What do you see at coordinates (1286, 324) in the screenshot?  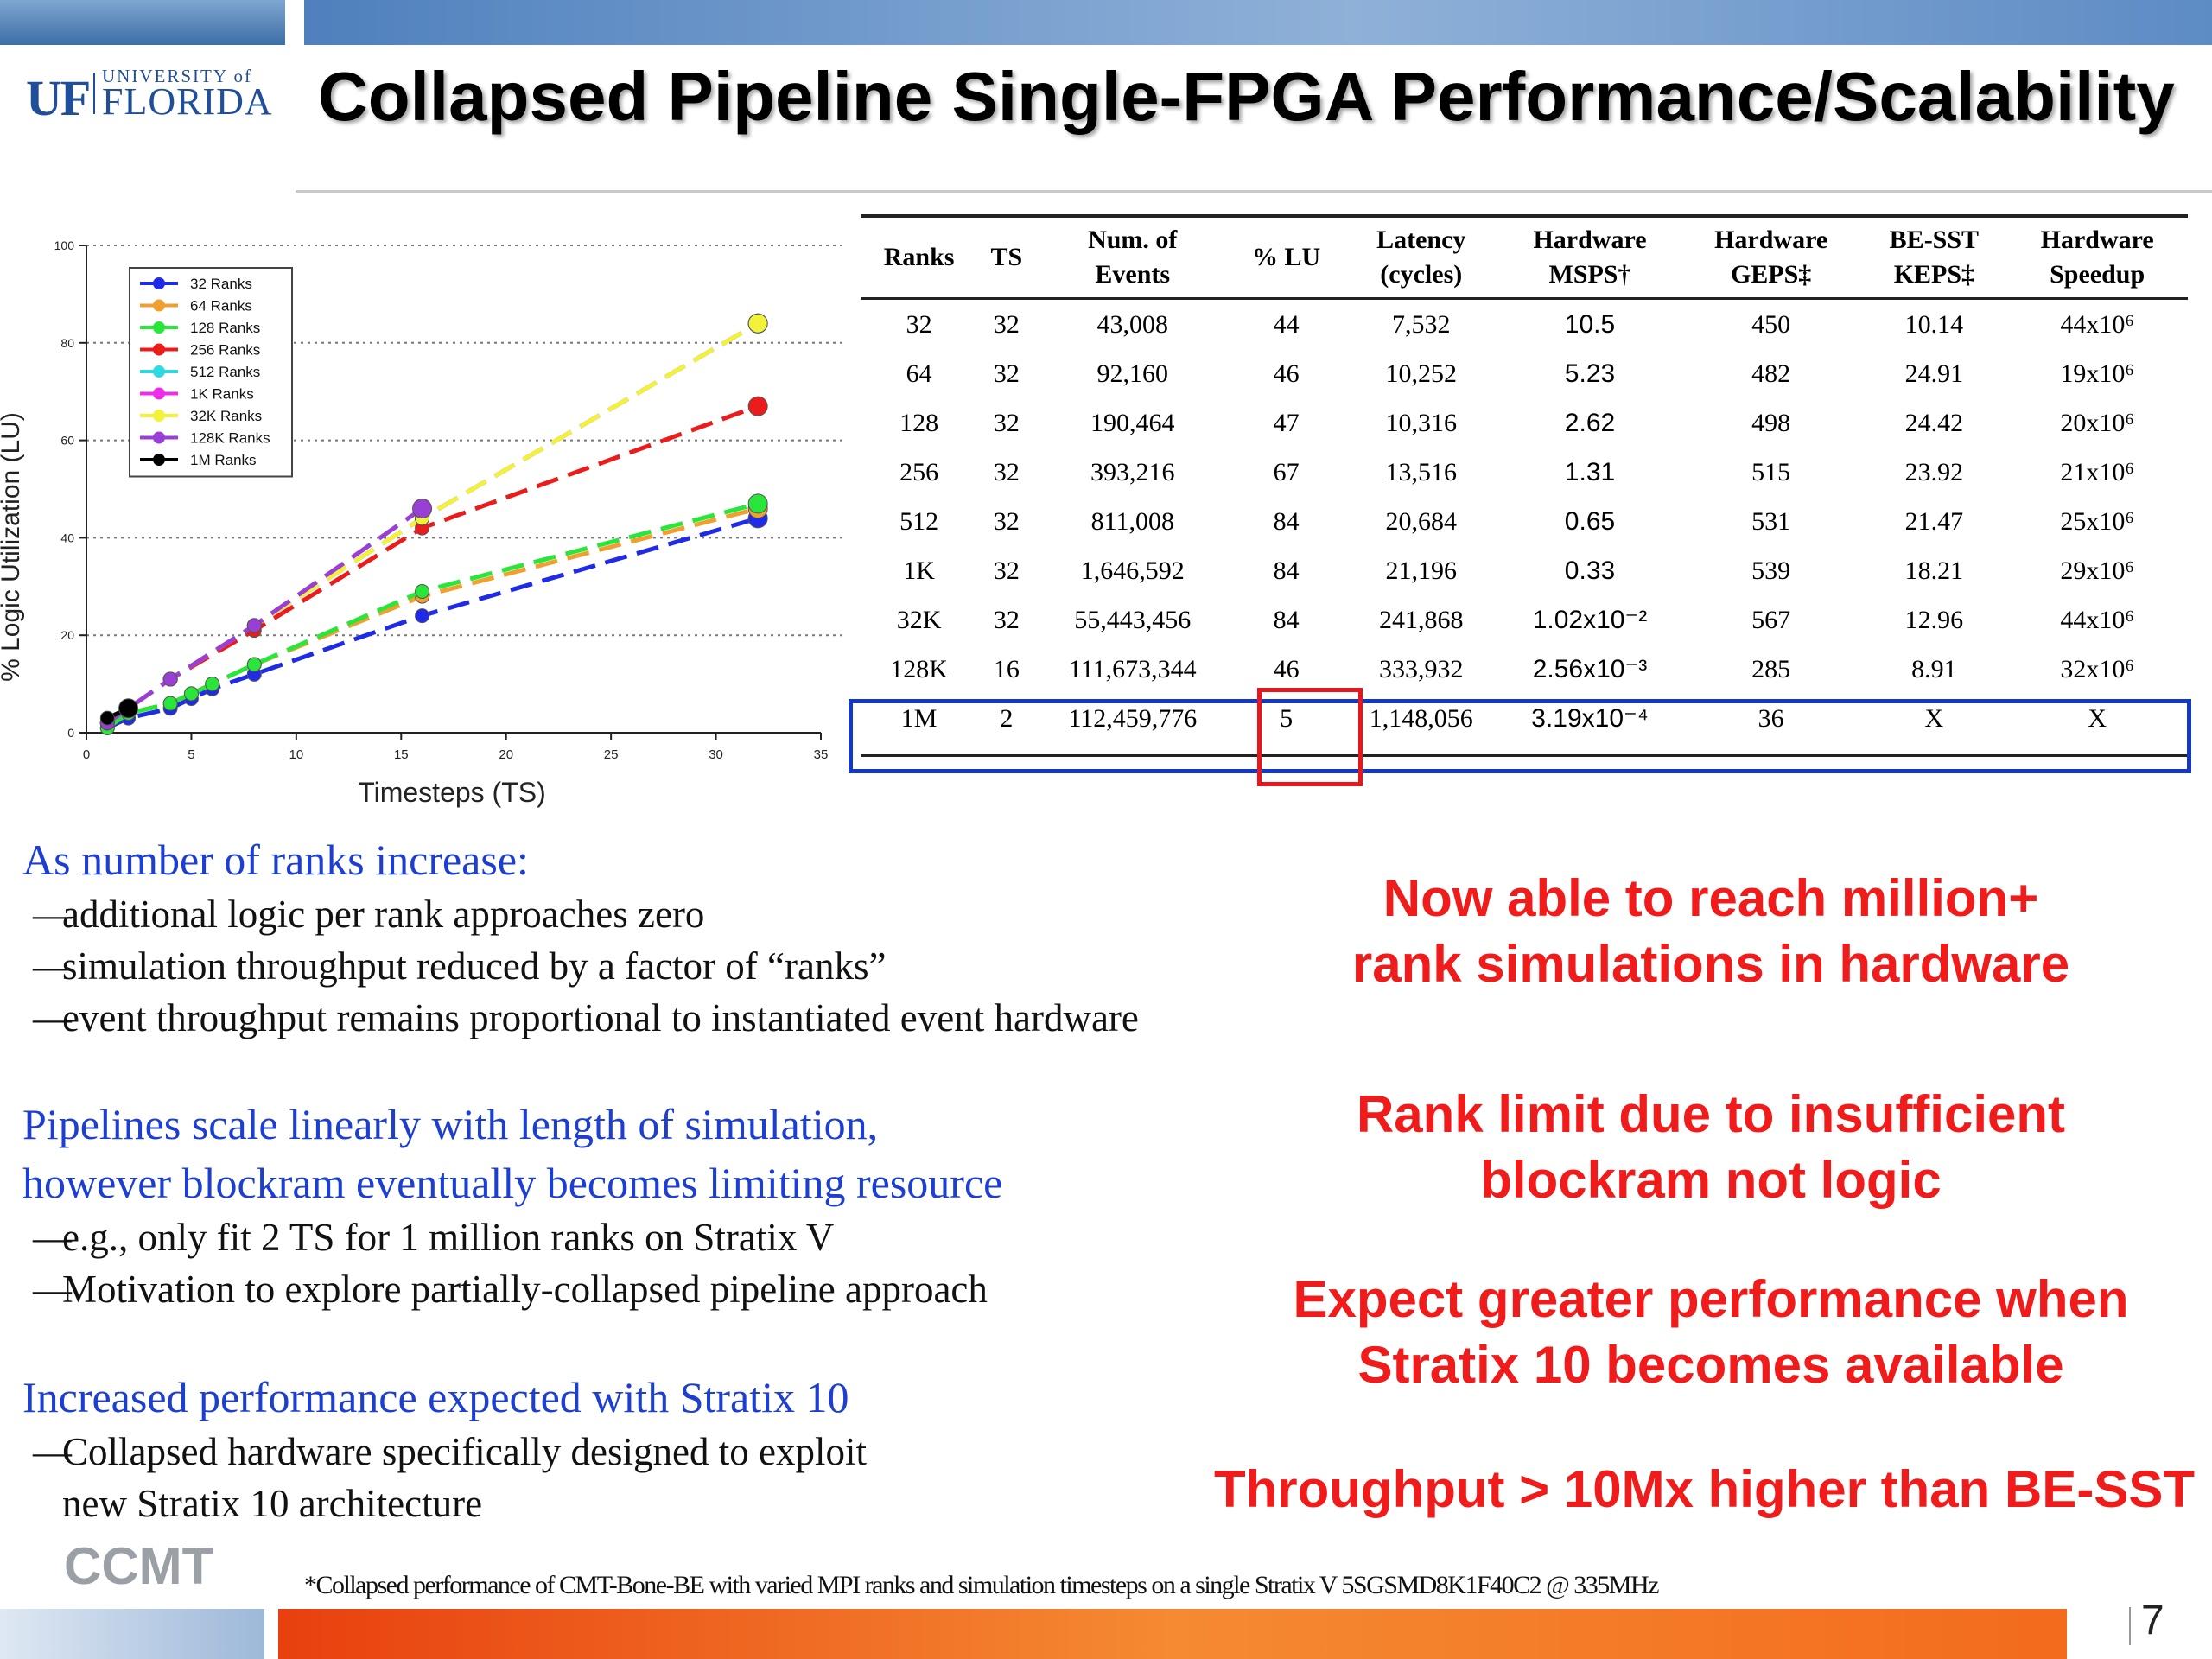 I see `table-cell: 44` at bounding box center [1286, 324].